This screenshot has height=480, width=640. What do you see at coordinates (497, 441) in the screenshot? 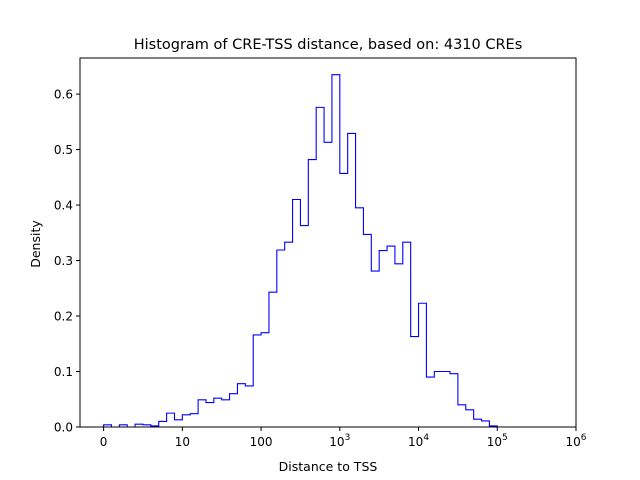
I see `x-tick-label: 10⁵` at bounding box center [497, 441].